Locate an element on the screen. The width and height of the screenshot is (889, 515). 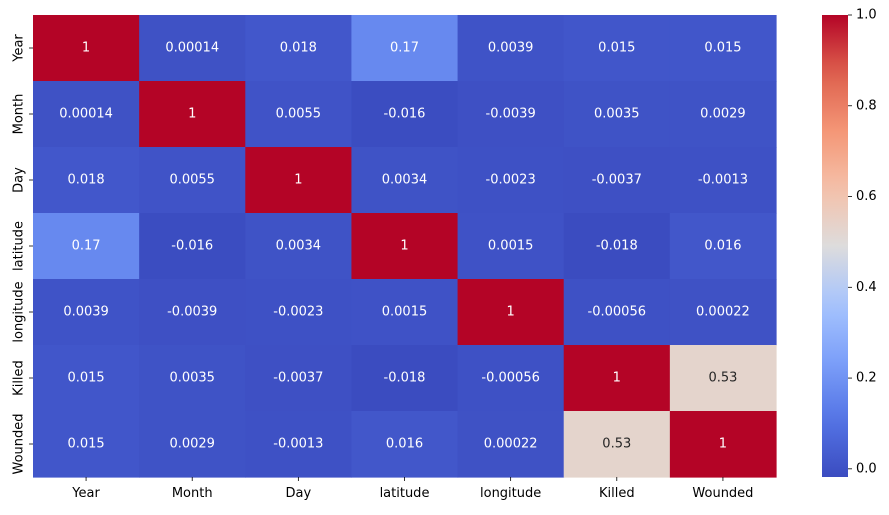
heatmap-cell-month-killed is located at coordinates (617, 114).